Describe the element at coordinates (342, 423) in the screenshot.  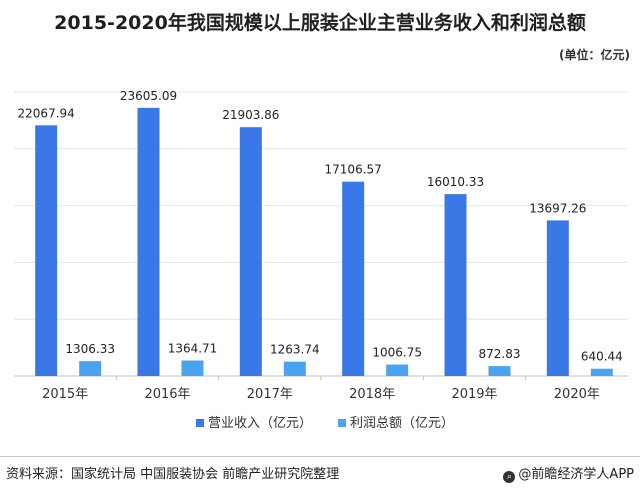
I see `legend-swatch-profit` at that location.